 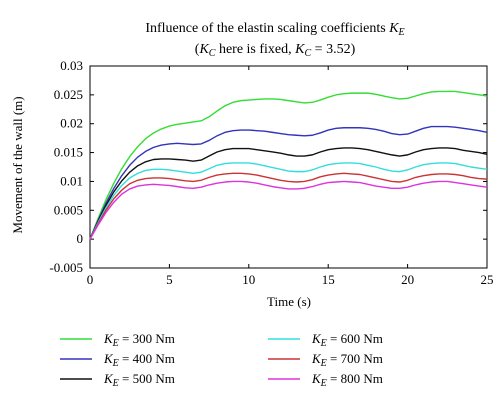 I want to click on y-axis-label: Movement of the wall (m), so click(x=17, y=164).